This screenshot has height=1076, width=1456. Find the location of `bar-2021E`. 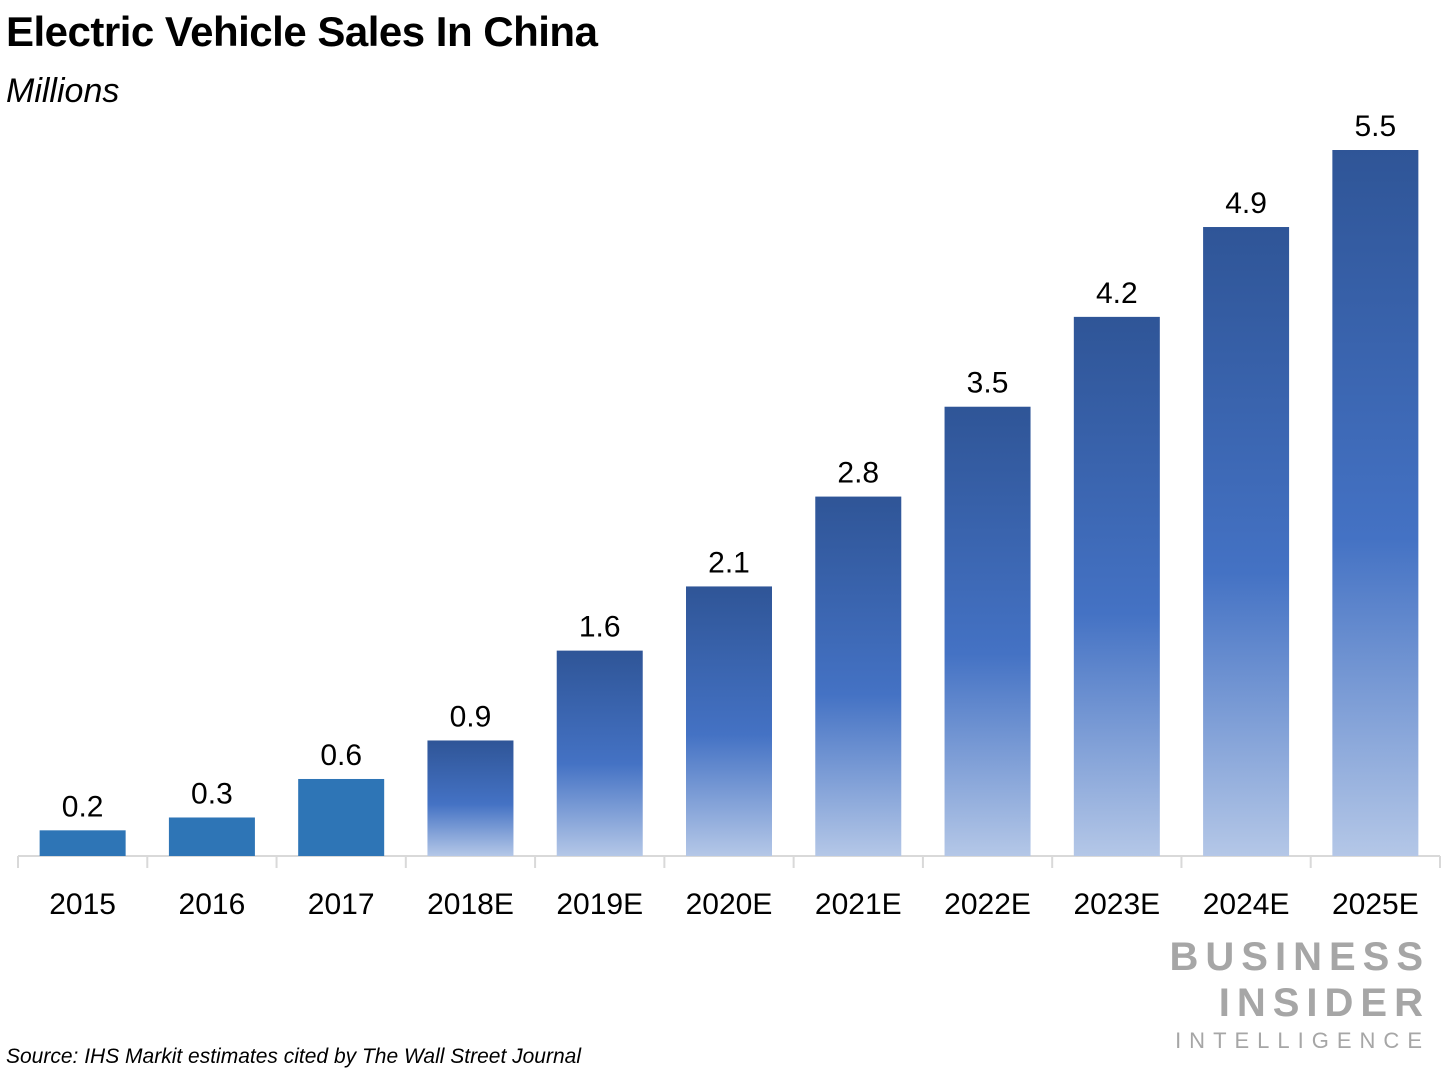

bar-2021E is located at coordinates (858, 676).